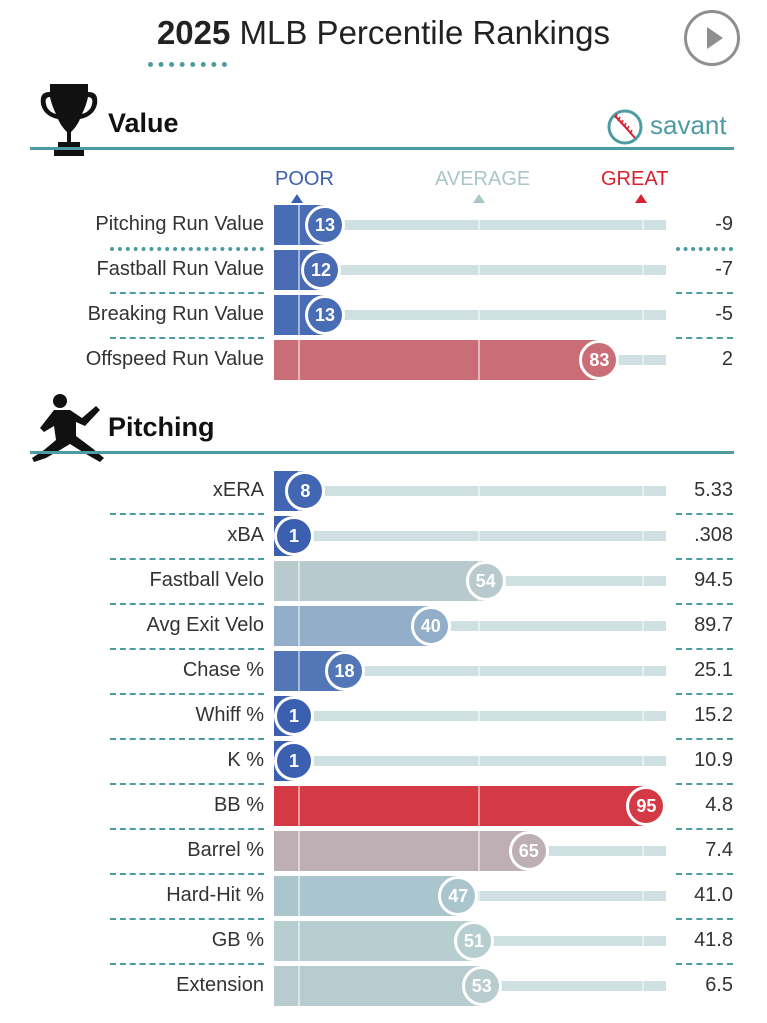 This screenshot has height=1023, width=767. Describe the element at coordinates (304, 179) in the screenshot. I see `scale-poor-label: POOR` at that location.